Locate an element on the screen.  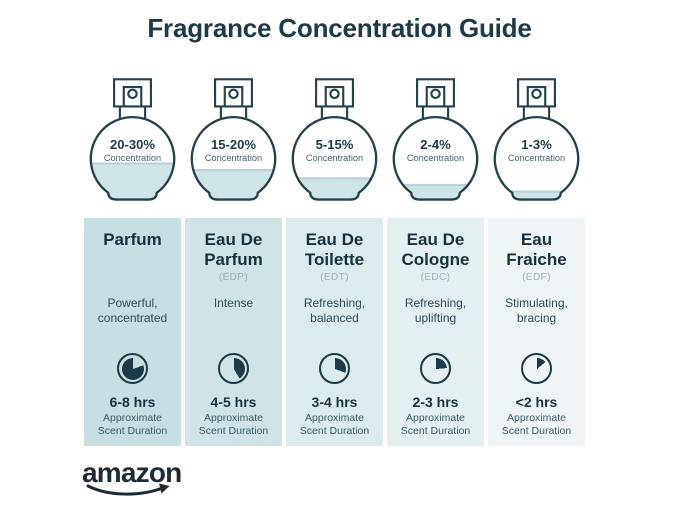
column-description: Stimulating, bracing is located at coordinates (536, 311).